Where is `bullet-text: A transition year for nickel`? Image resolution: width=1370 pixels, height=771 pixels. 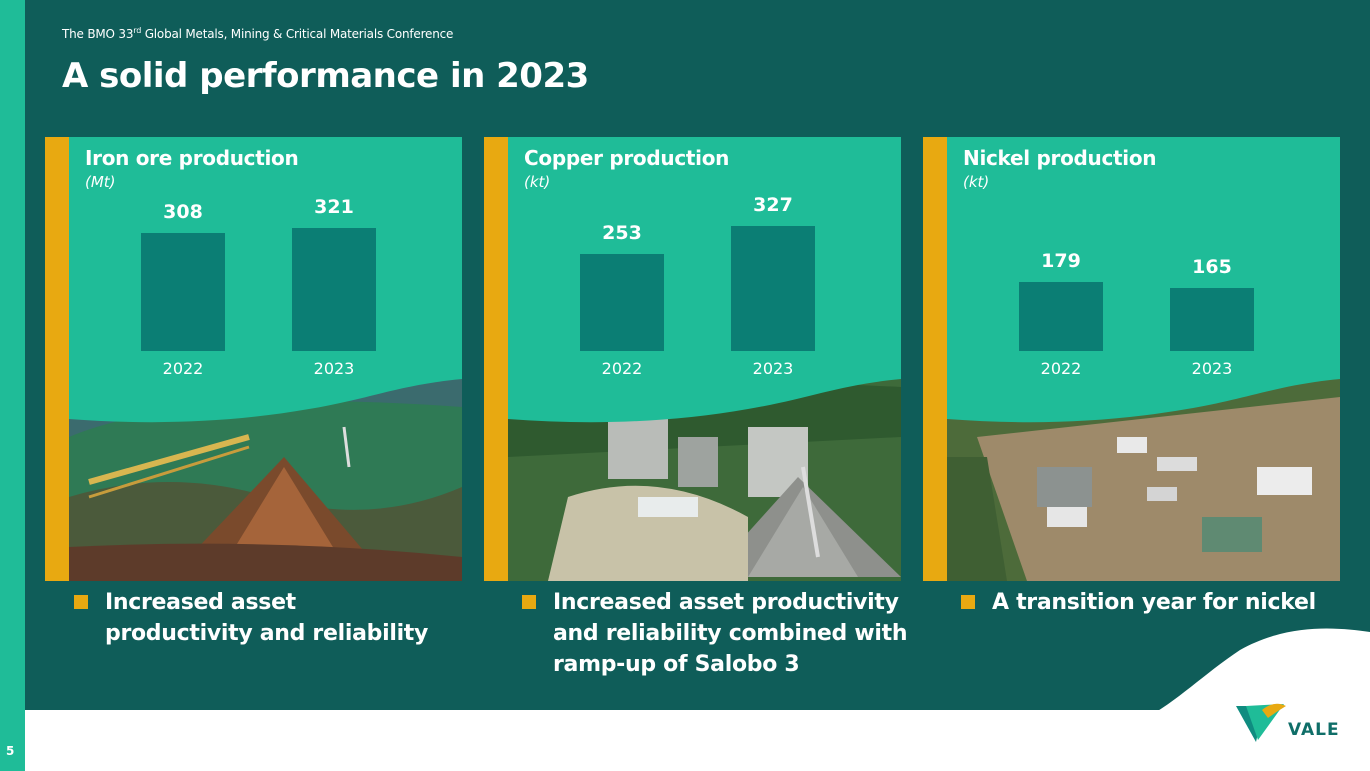
bullet-text: A transition year for nickel is located at coordinates (1154, 602).